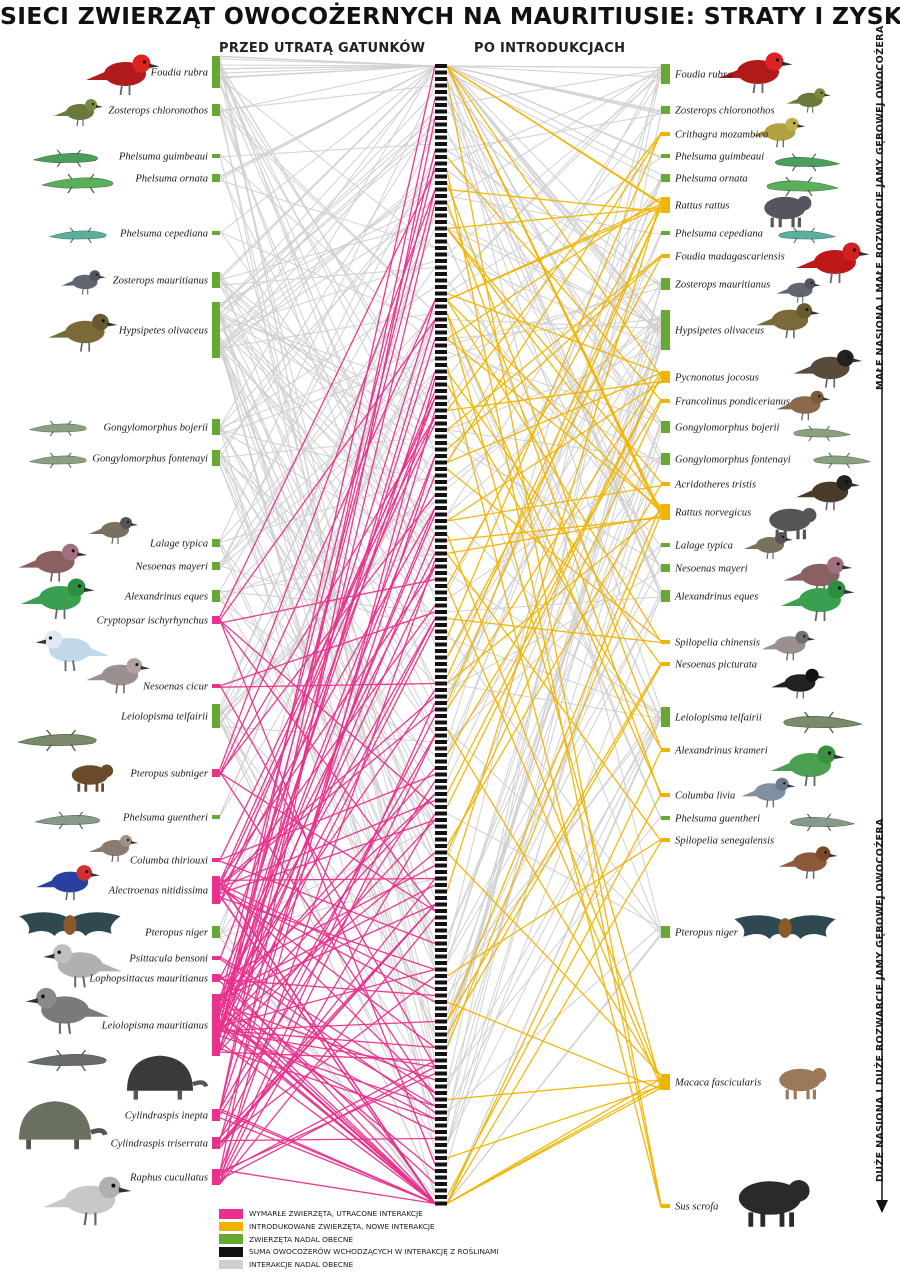 Image resolution: width=900 pixels, height=1273 pixels. Describe the element at coordinates (169, 861) in the screenshot. I see `species-label: Columba thiriouxi` at that location.